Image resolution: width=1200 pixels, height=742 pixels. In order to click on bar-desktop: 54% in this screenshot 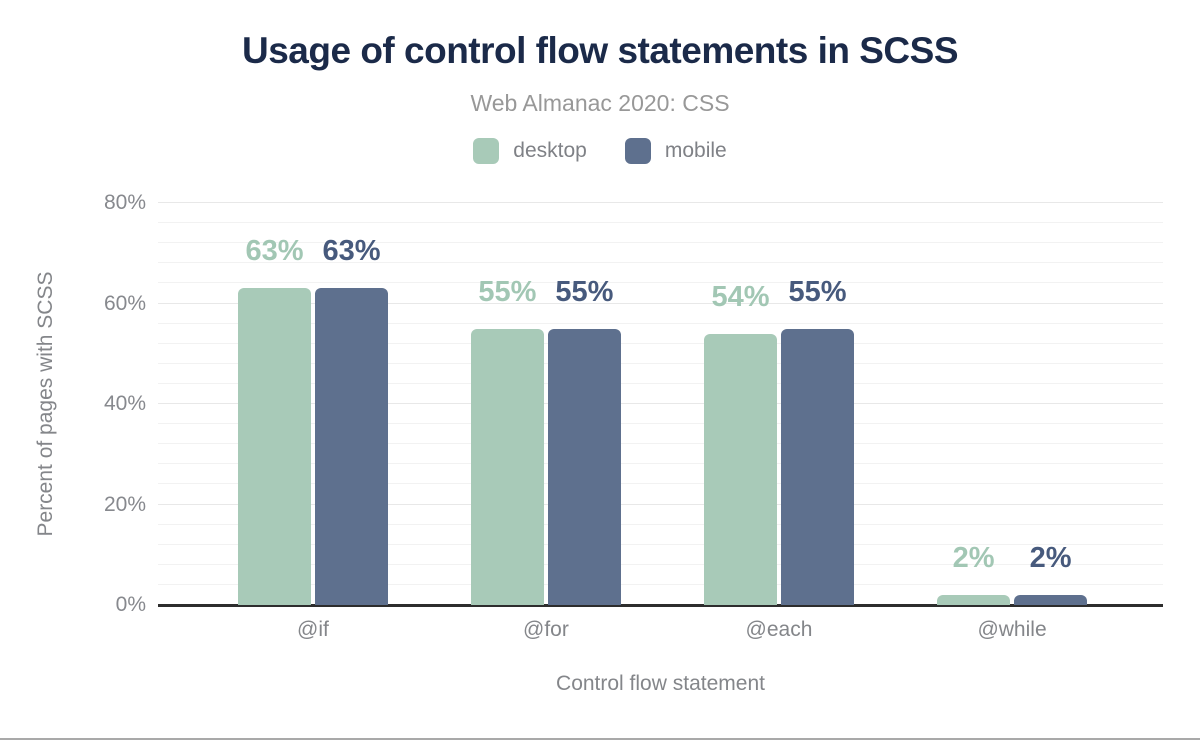, I will do `click(740, 443)`.